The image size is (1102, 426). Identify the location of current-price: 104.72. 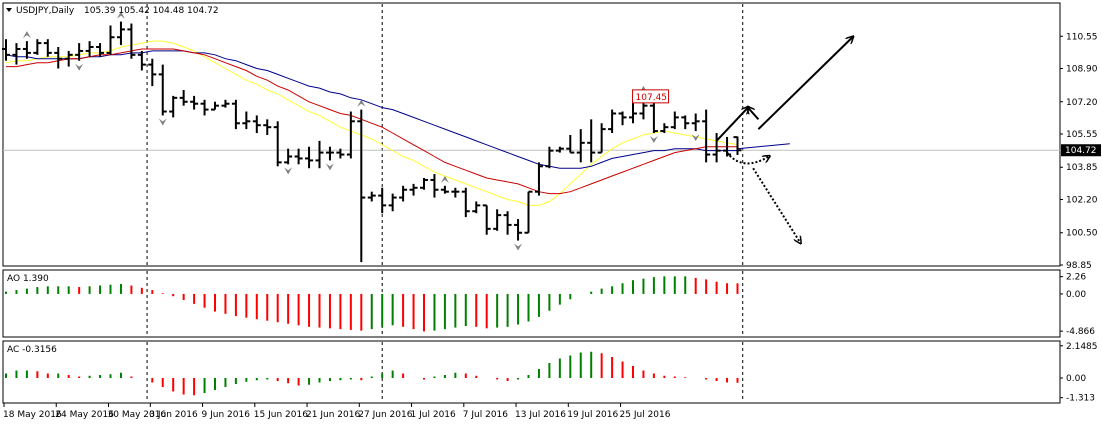
(1081, 150).